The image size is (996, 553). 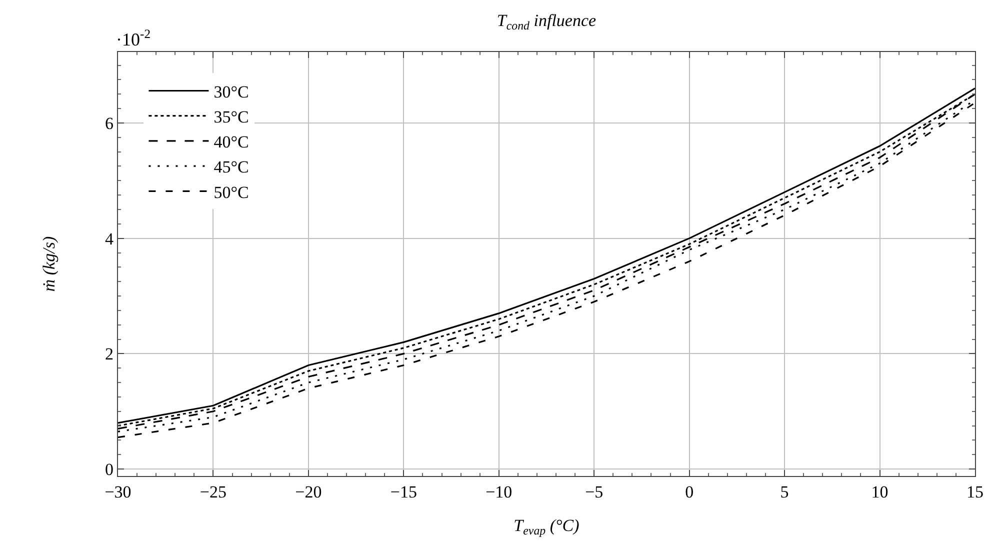 I want to click on x-tick-label: −20, so click(x=308, y=492).